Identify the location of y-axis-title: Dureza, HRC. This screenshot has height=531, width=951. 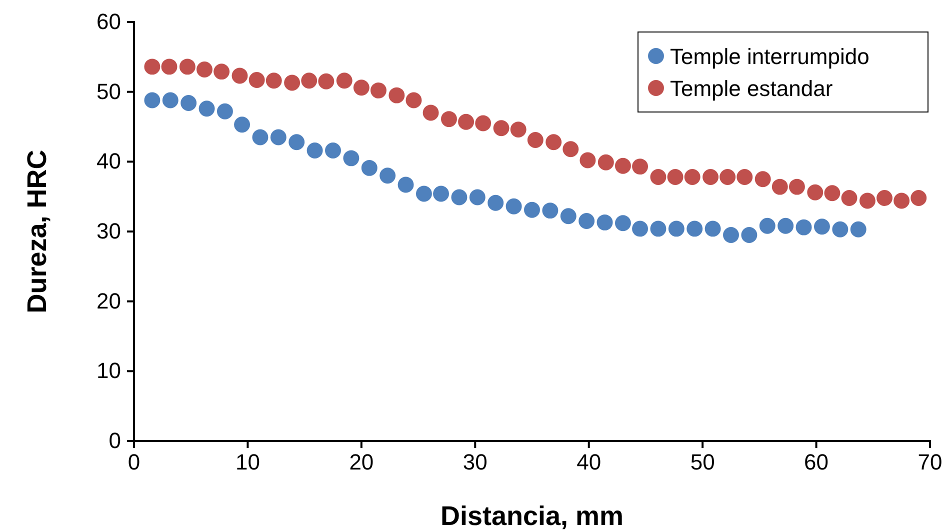
(37, 232).